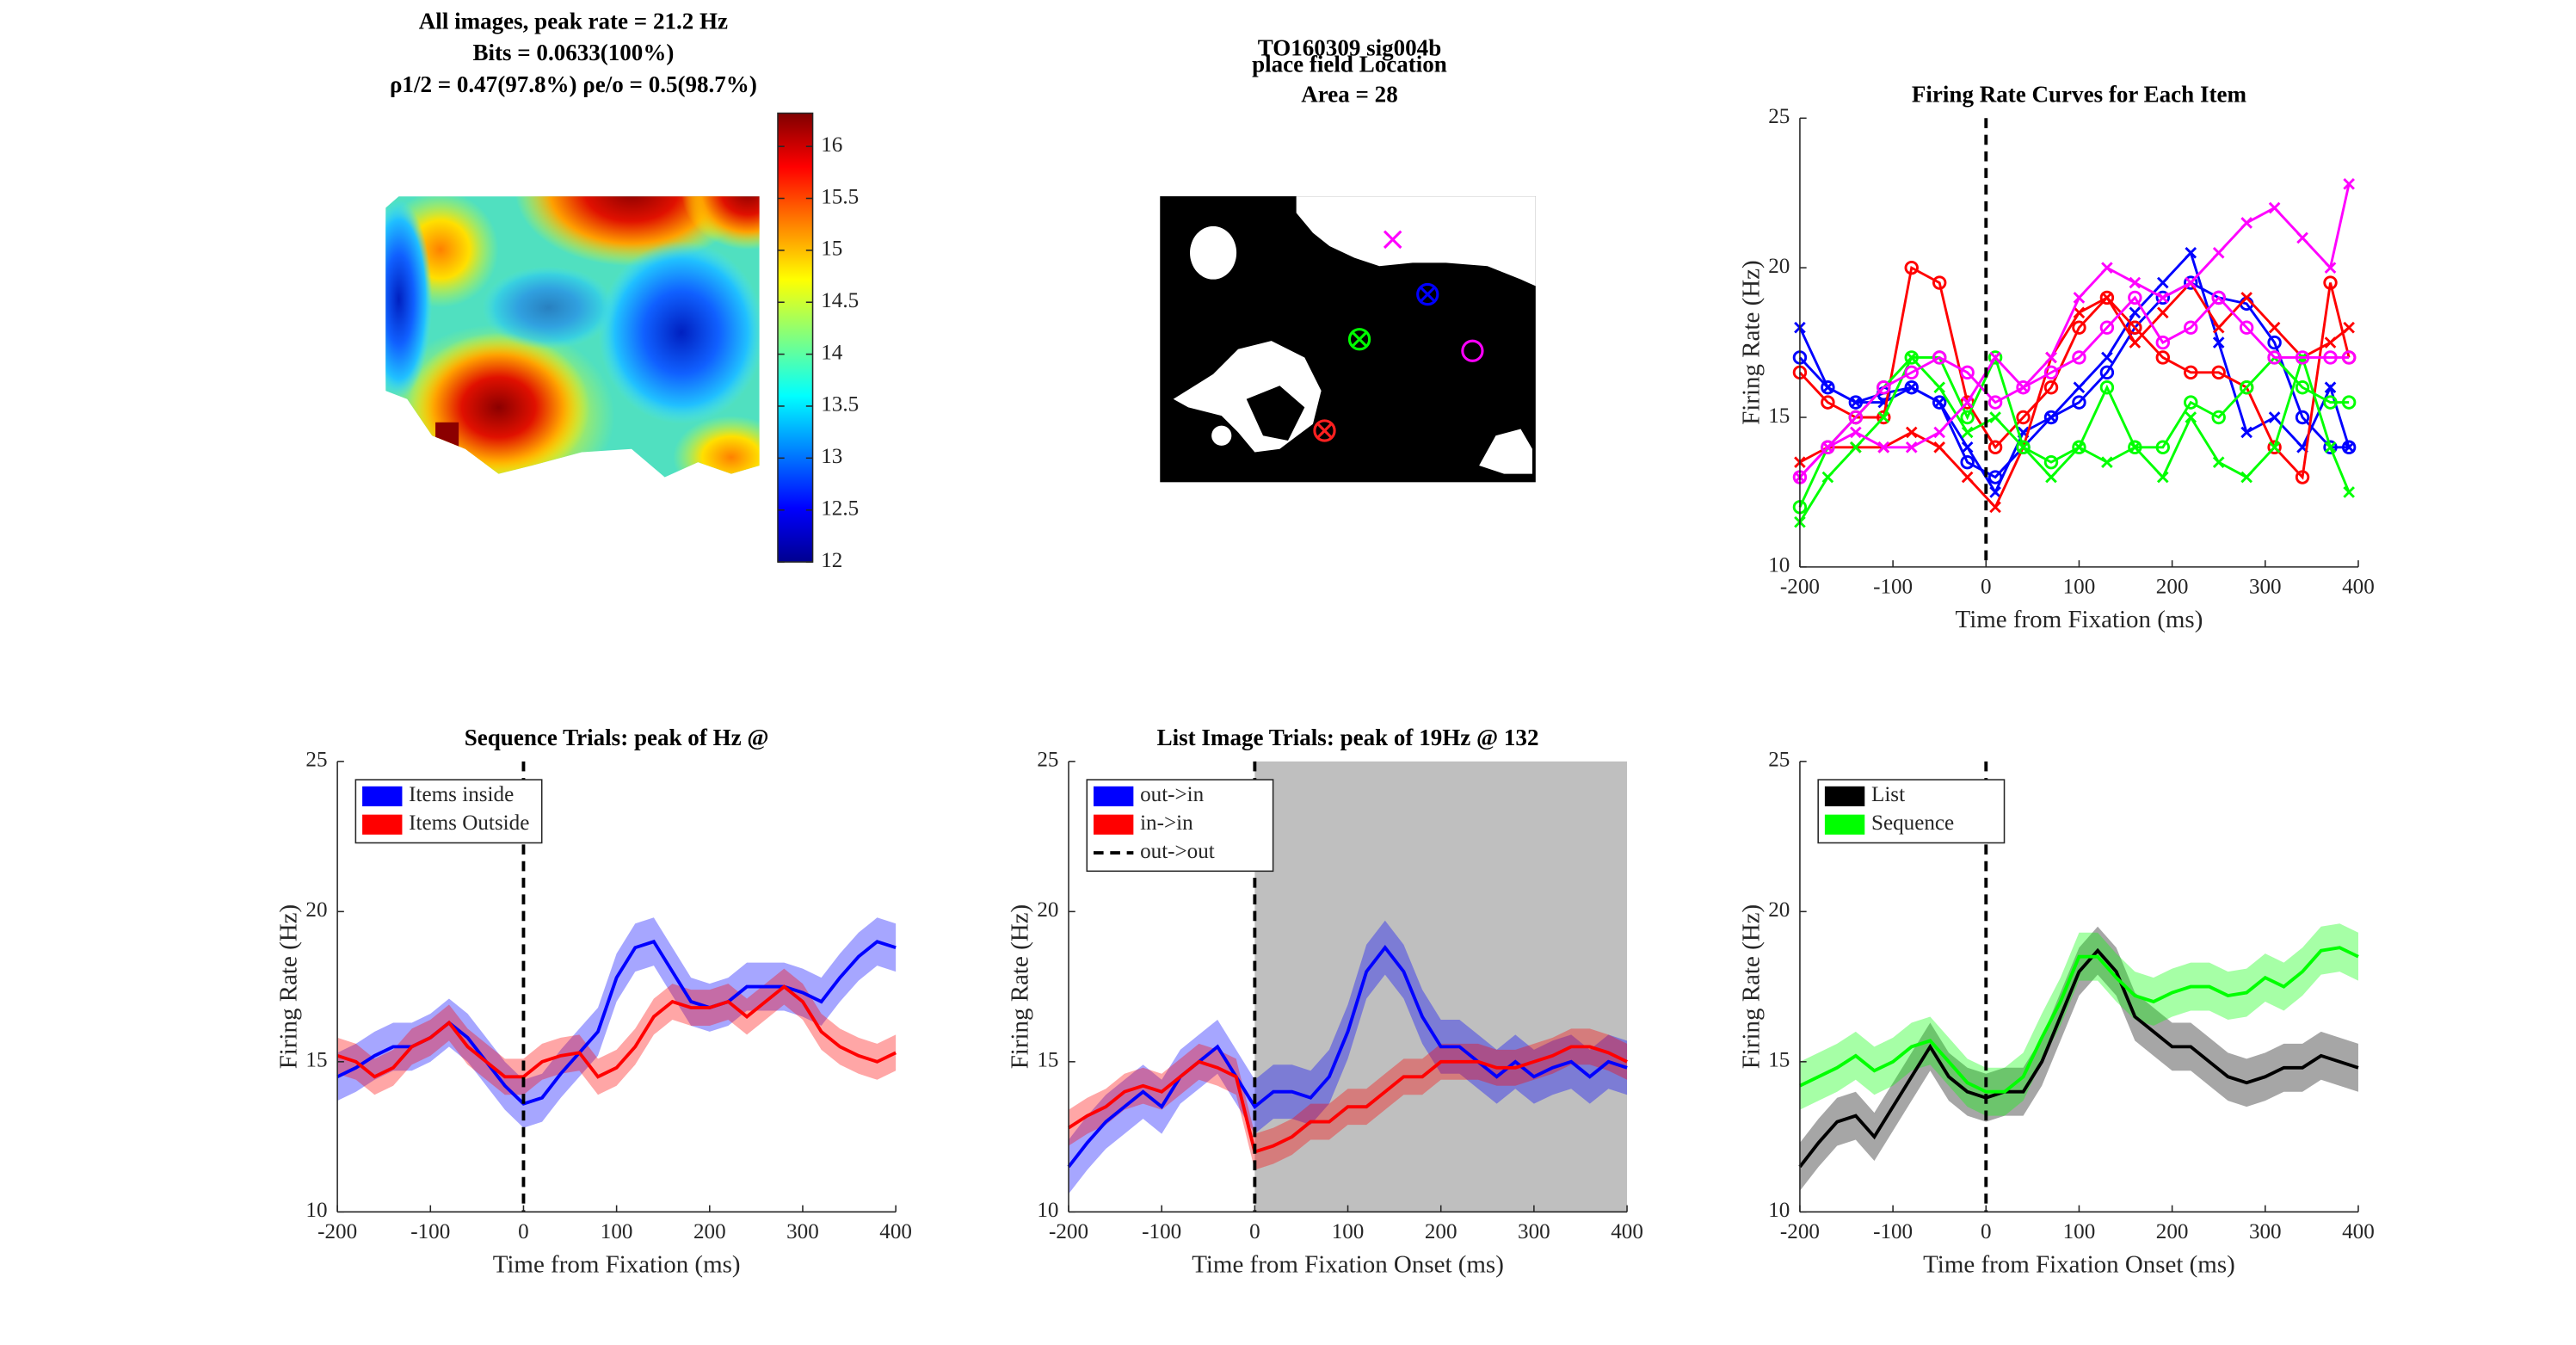  What do you see at coordinates (2173, 1231) in the screenshot?
I see `x-tick-label: 200` at bounding box center [2173, 1231].